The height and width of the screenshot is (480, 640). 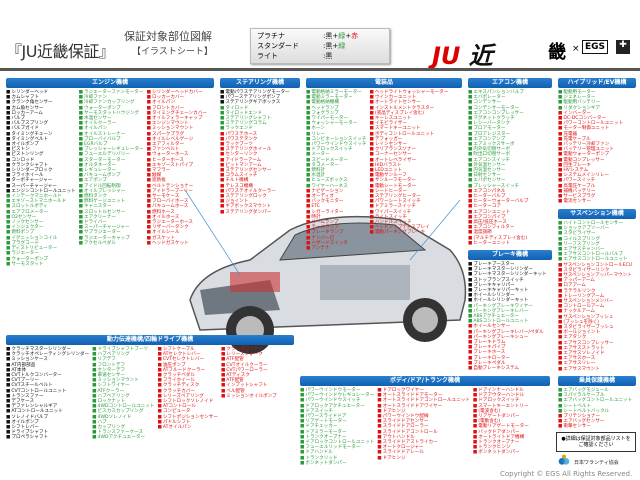 I want to click on part-item: ドアインナーハンドル, so click(x=501, y=390).